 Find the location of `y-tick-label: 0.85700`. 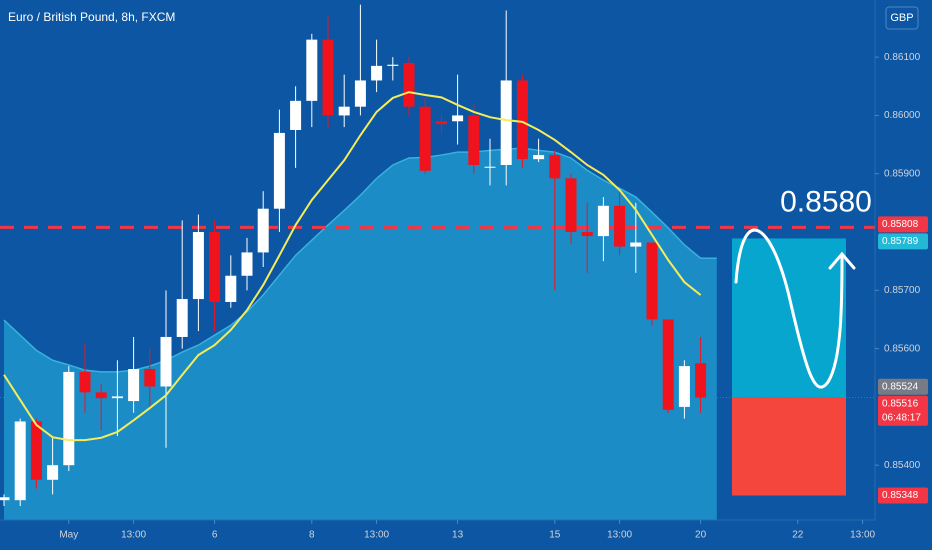

y-tick-label: 0.85700 is located at coordinates (902, 290).